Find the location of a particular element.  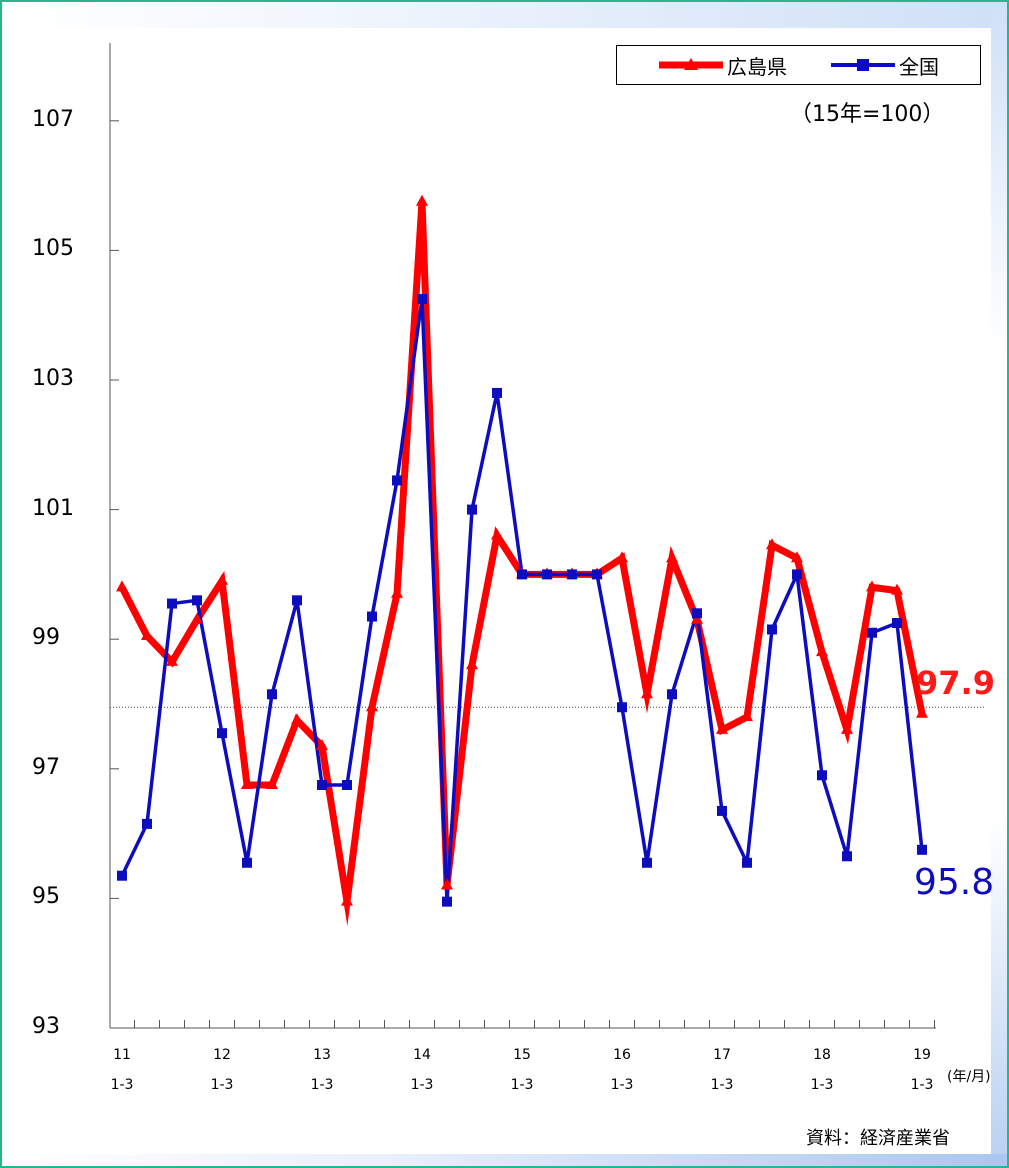

x-tick-label: 12 1-3 is located at coordinates (222, 1070).